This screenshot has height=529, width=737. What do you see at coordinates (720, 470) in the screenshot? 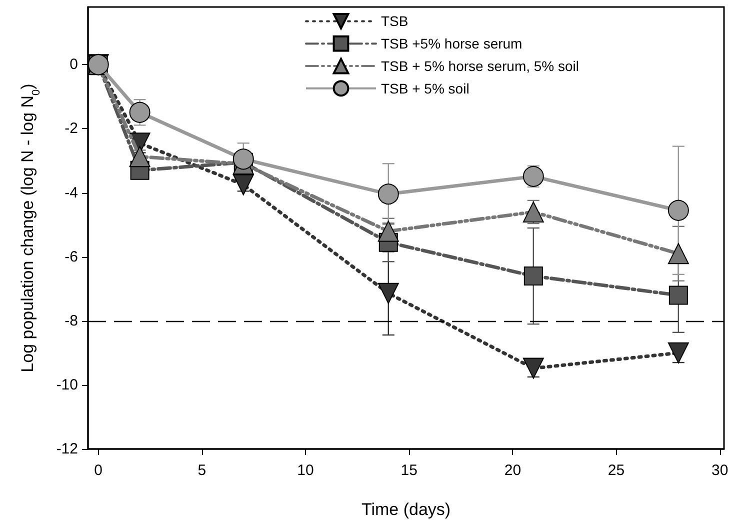
I see `x-tick-label: 30` at bounding box center [720, 470].